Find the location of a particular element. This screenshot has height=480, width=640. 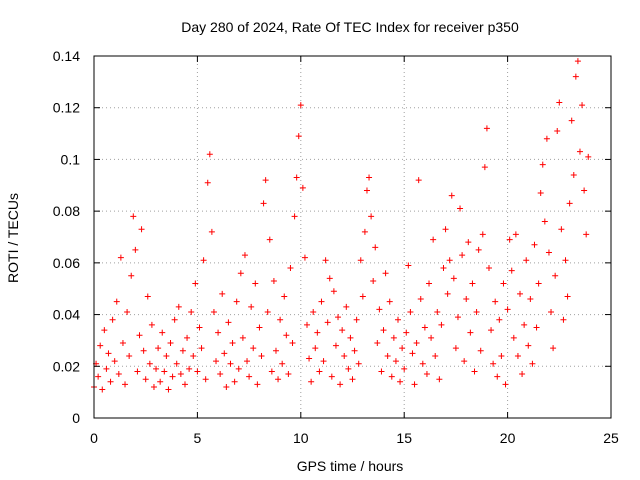

y-tick-label: 0.02 is located at coordinates (66, 366).